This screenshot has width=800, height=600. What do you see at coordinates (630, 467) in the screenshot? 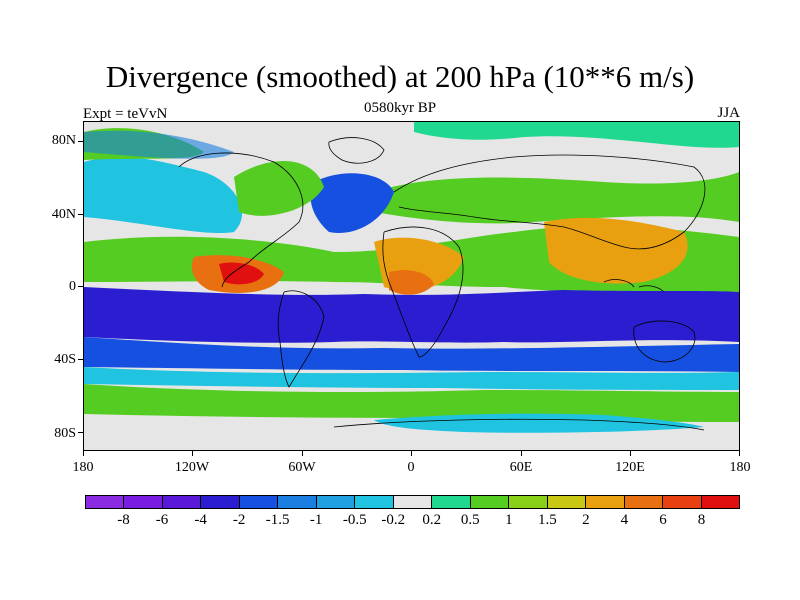
I see `lon-label-120e: 120E` at bounding box center [630, 467].